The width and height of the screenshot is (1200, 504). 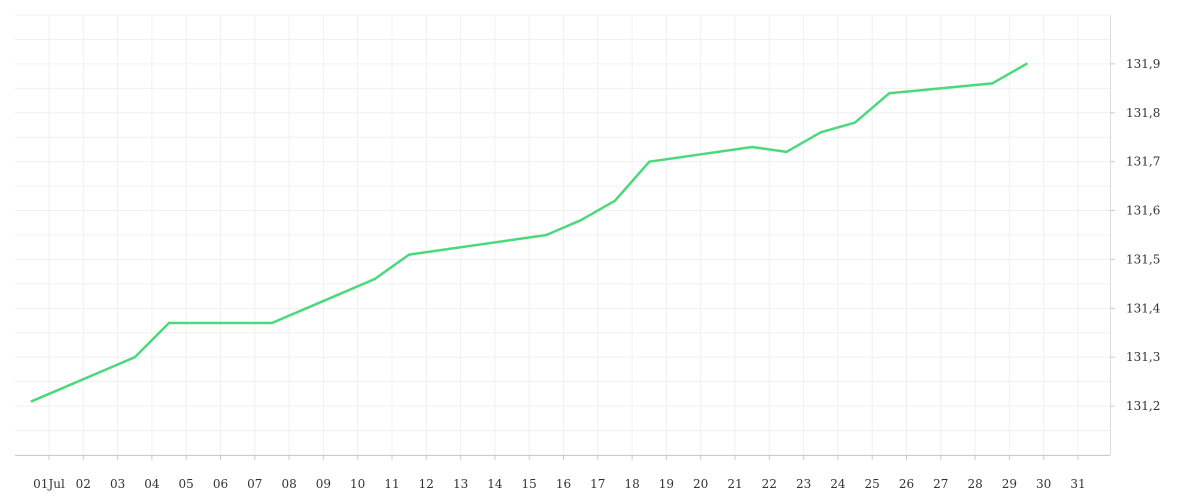 I want to click on x-tick-label: 28, so click(x=974, y=484).